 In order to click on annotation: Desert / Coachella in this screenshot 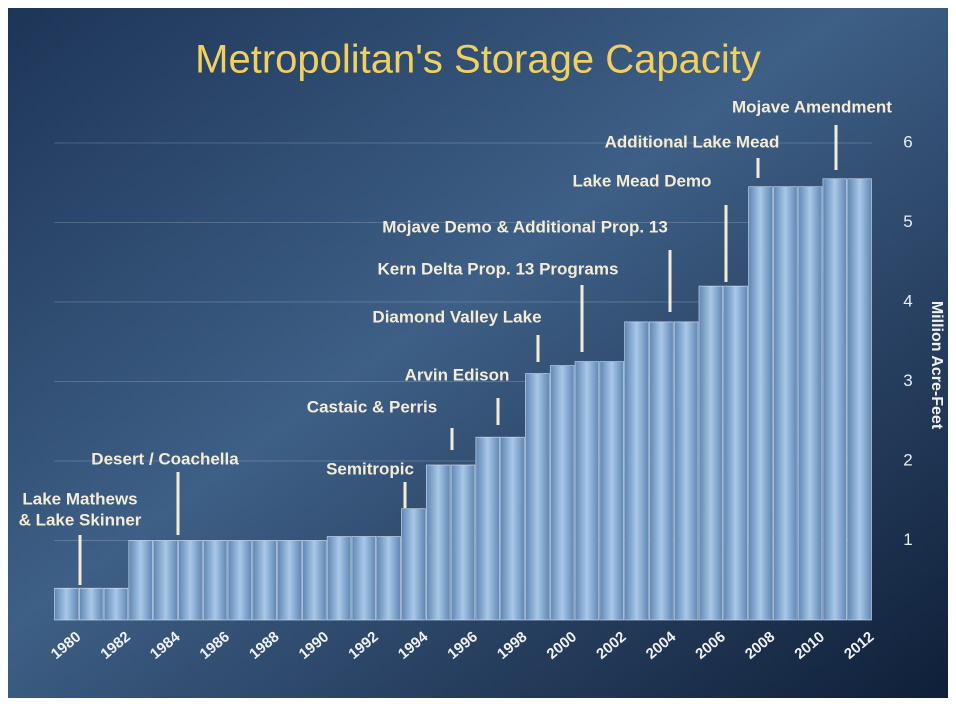, I will do `click(165, 458)`.